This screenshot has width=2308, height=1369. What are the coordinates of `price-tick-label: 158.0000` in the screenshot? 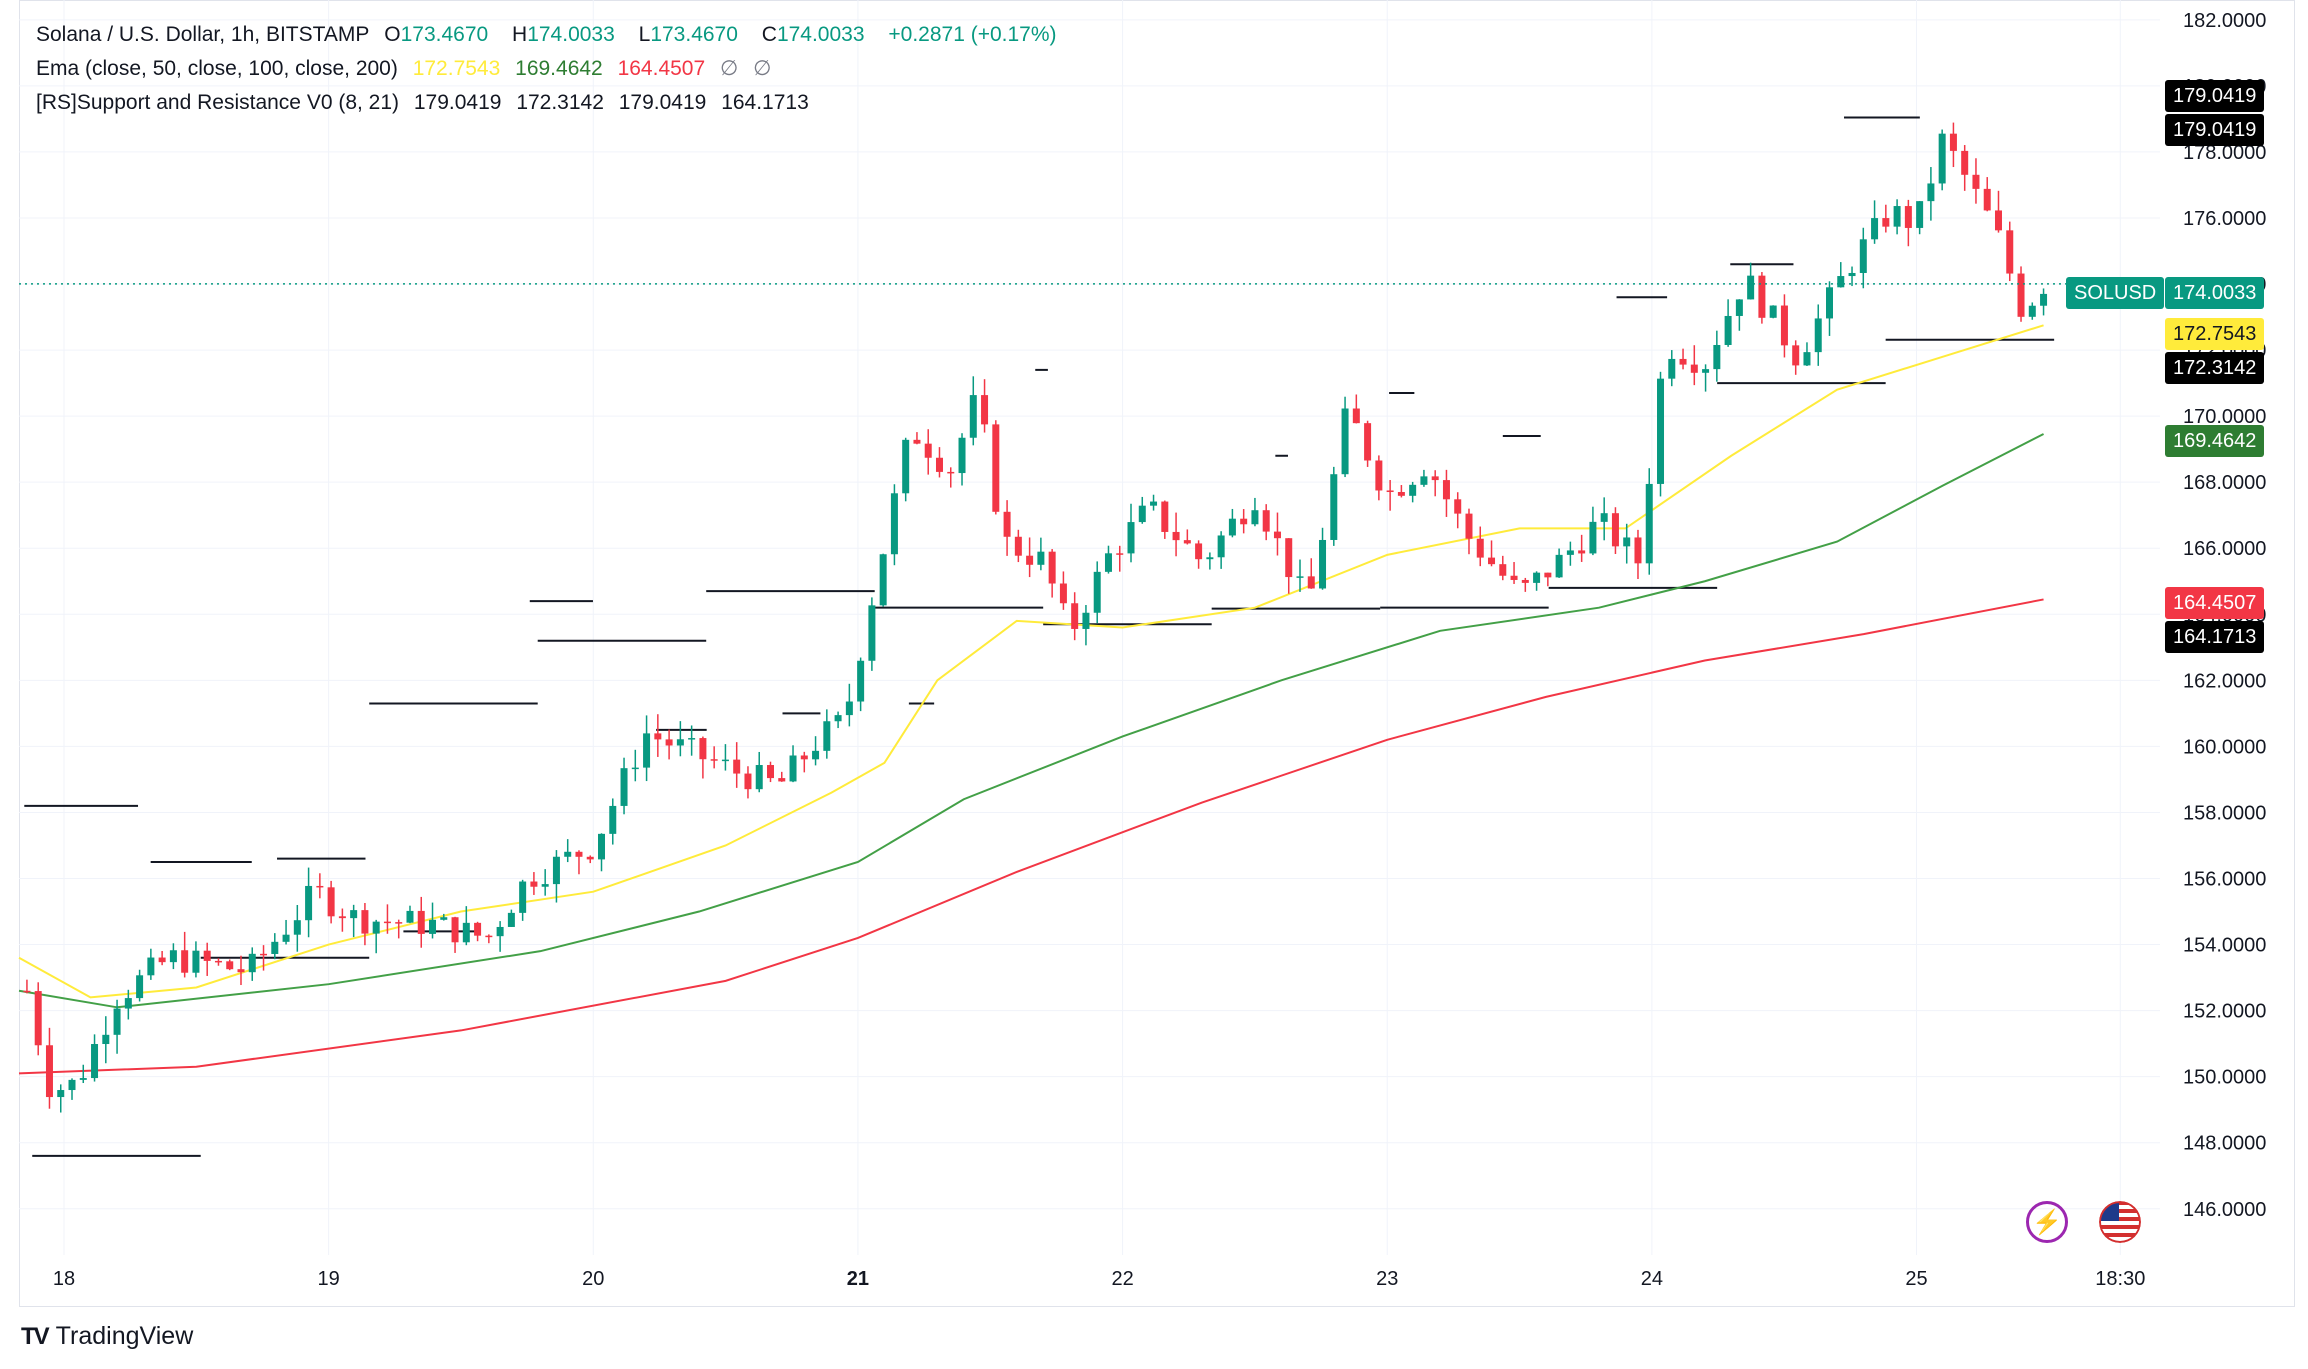 It's located at (2224, 813).